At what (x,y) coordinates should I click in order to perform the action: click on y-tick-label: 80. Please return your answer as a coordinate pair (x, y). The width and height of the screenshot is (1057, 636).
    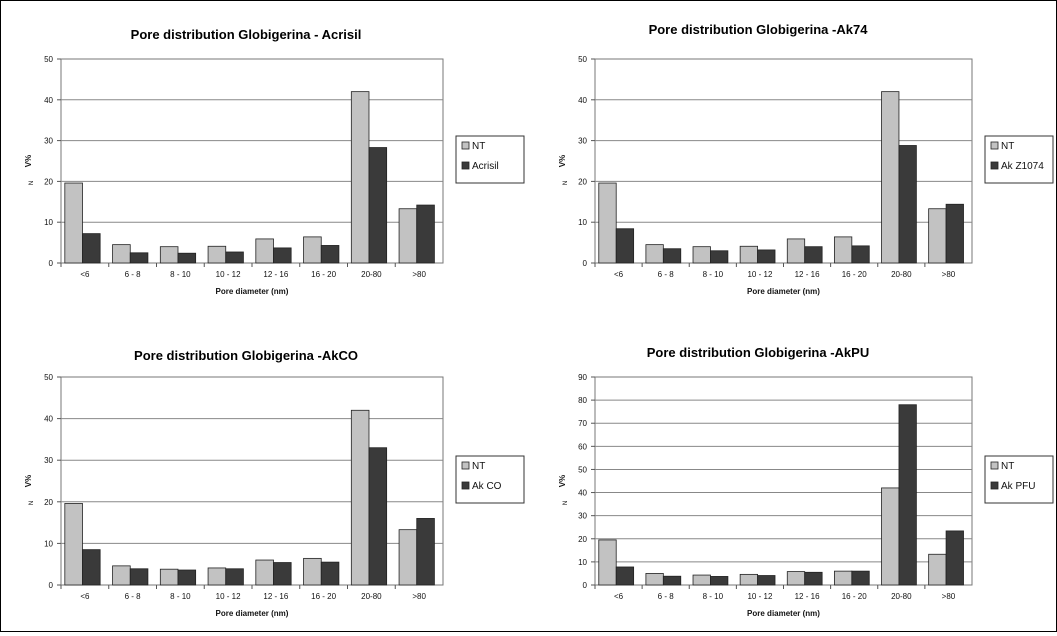
    Looking at the image, I should click on (582, 400).